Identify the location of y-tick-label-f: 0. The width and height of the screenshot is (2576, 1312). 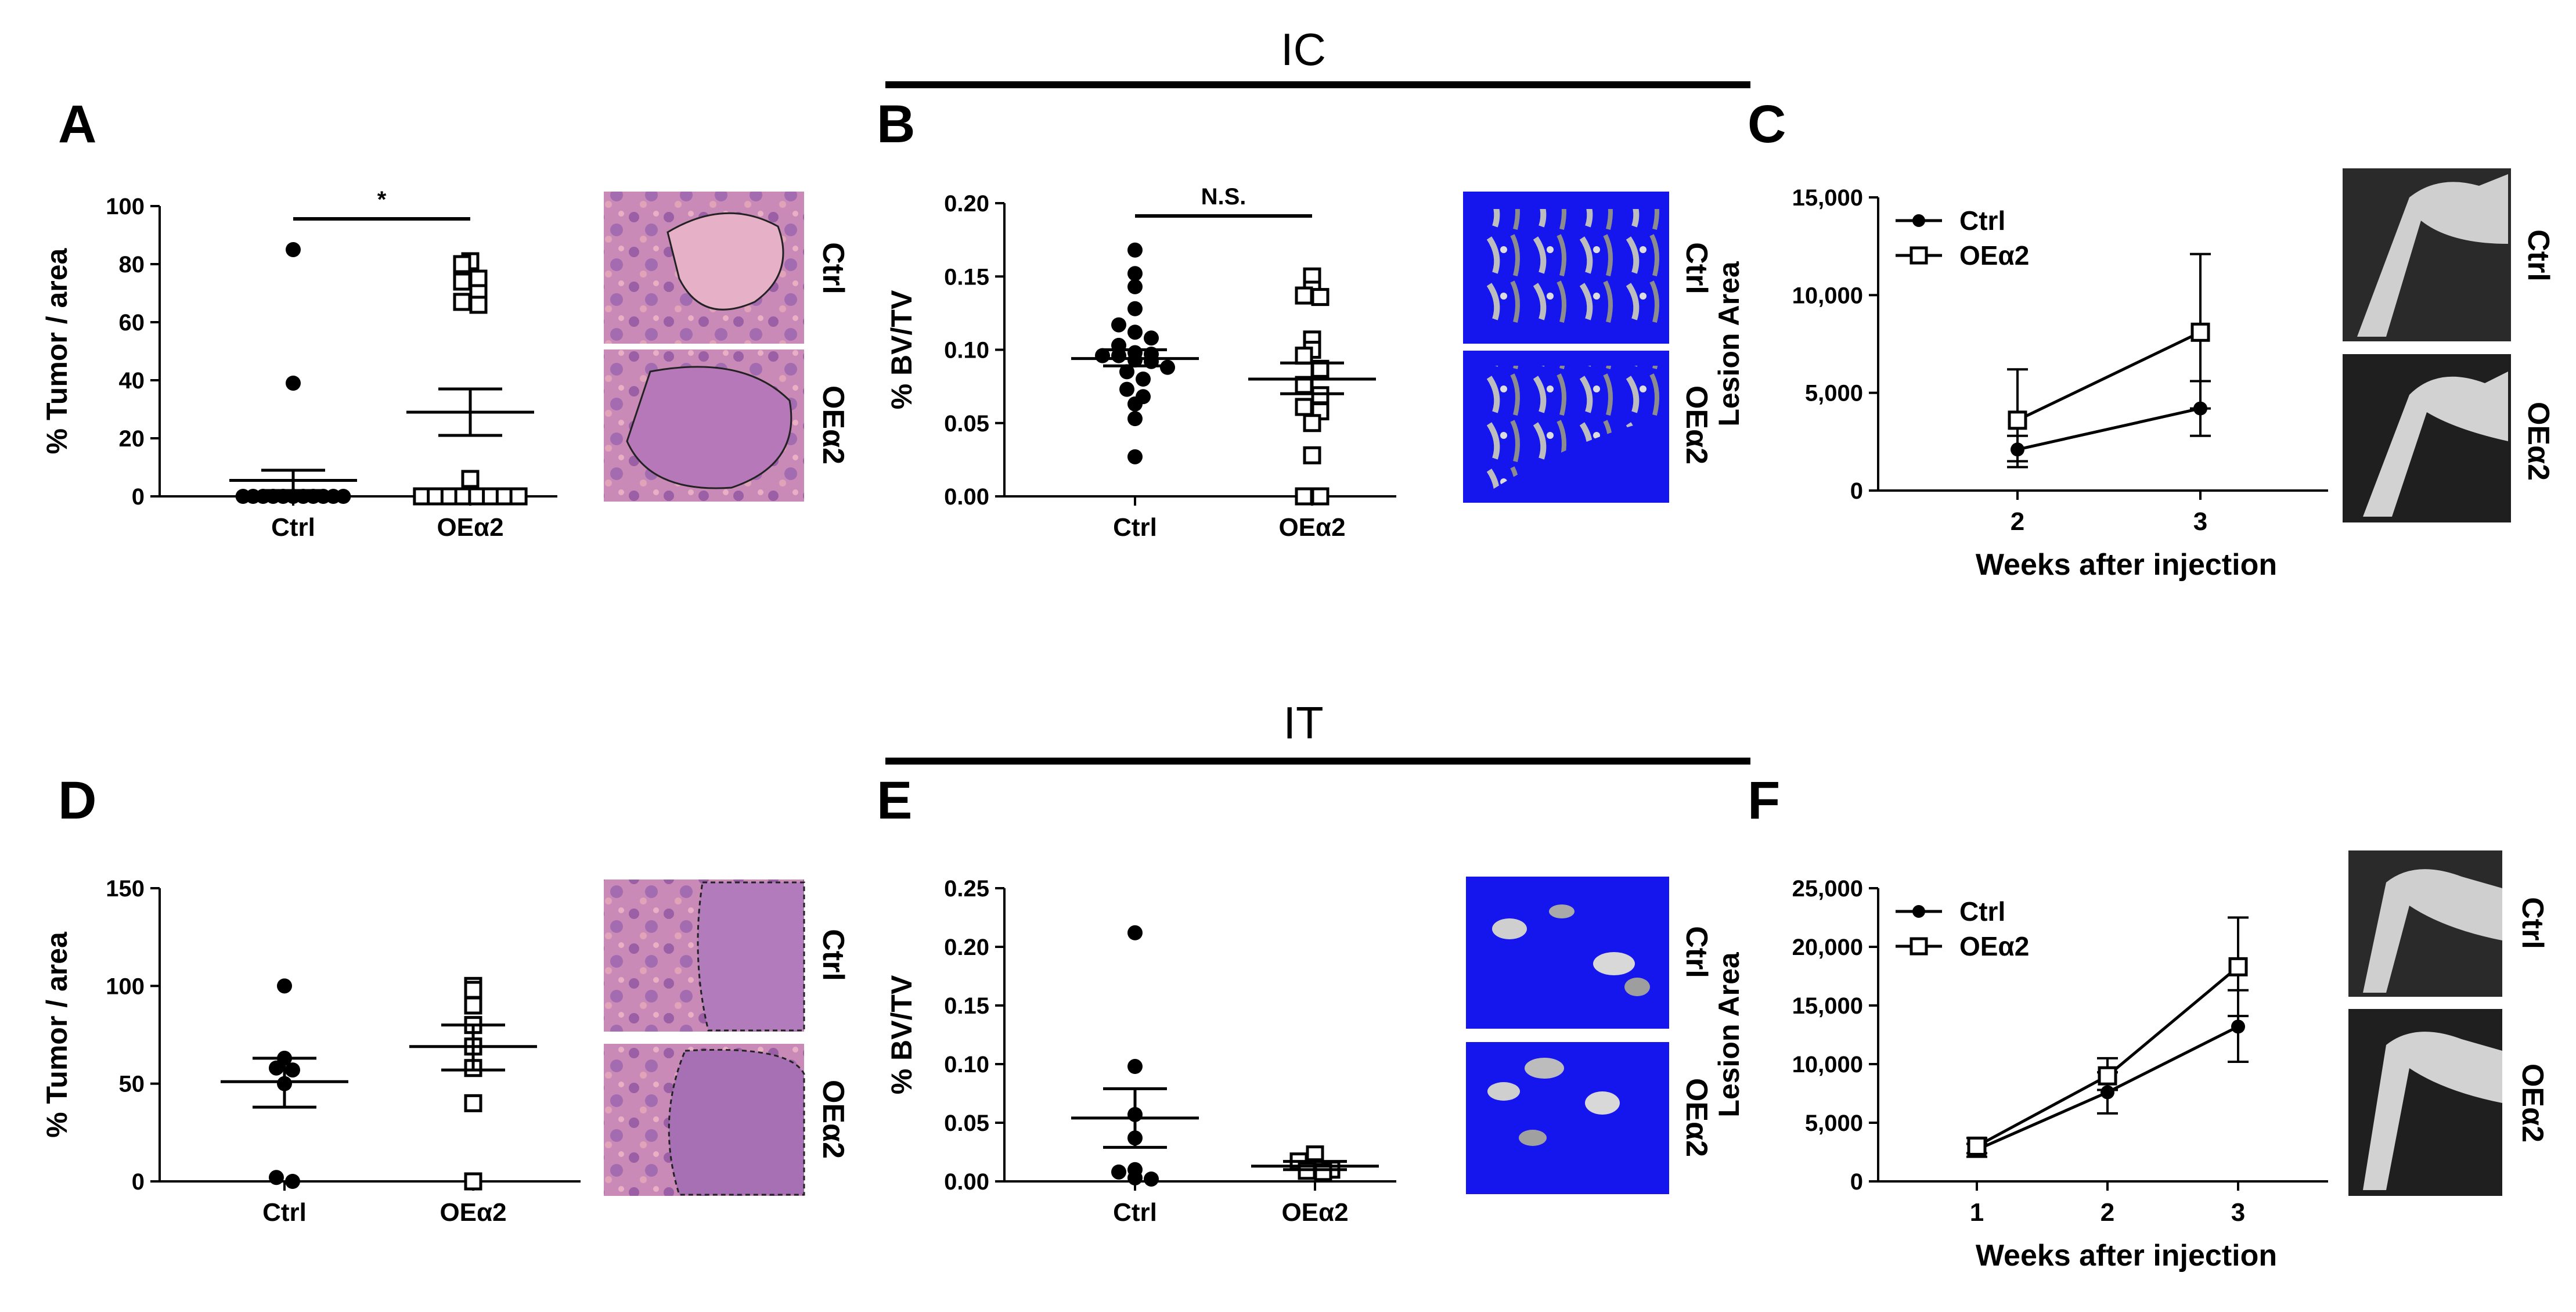
(1856, 1182).